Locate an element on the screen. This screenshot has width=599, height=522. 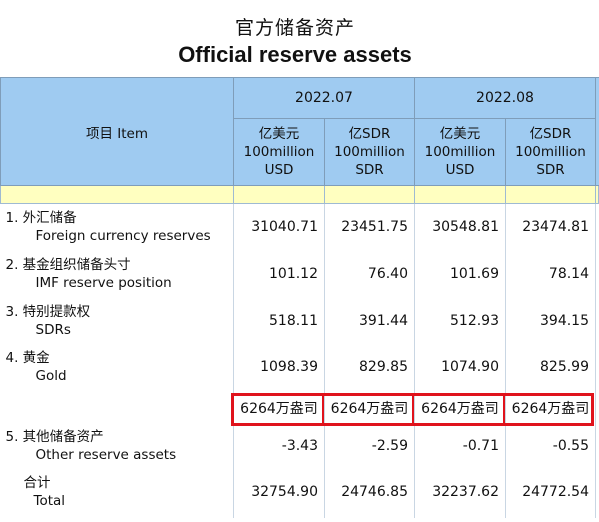
header-unit-usd-1: 亿美元 100million USD is located at coordinates (279, 152).